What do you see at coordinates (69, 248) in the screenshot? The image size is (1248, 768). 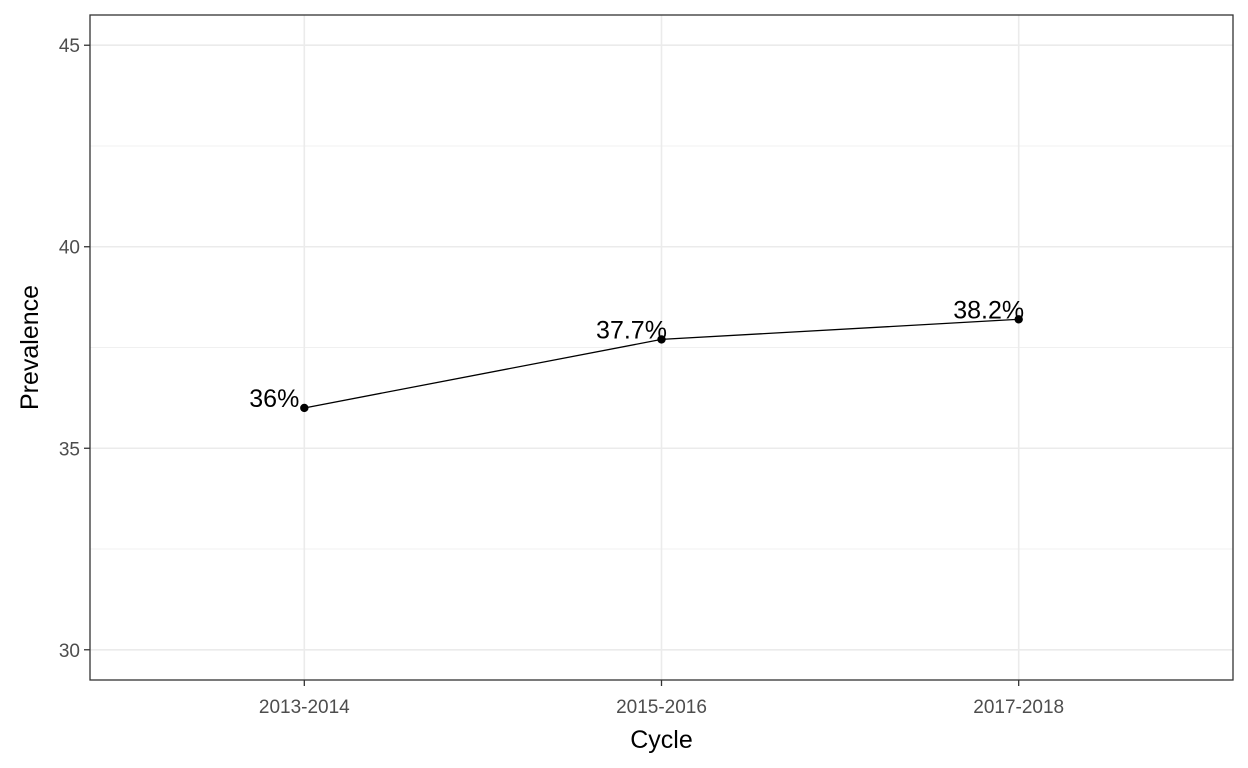 I see `y-tick-label: 40` at bounding box center [69, 248].